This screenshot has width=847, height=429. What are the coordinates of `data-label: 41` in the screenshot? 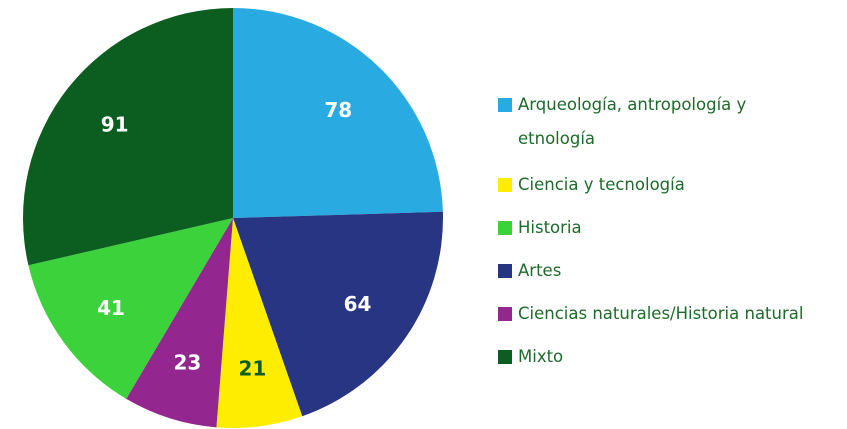 It's located at (111, 308).